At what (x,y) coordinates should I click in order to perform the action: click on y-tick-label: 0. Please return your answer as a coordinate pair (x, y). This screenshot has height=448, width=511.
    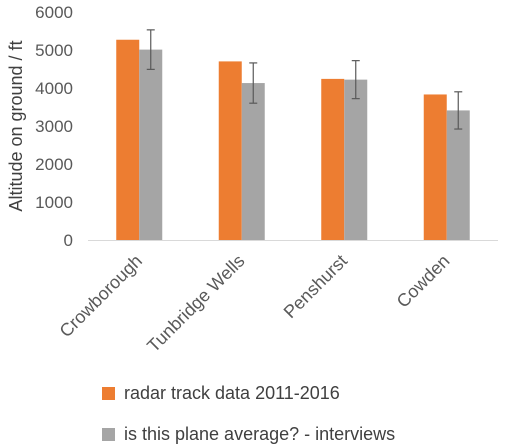
    Looking at the image, I should click on (68, 240).